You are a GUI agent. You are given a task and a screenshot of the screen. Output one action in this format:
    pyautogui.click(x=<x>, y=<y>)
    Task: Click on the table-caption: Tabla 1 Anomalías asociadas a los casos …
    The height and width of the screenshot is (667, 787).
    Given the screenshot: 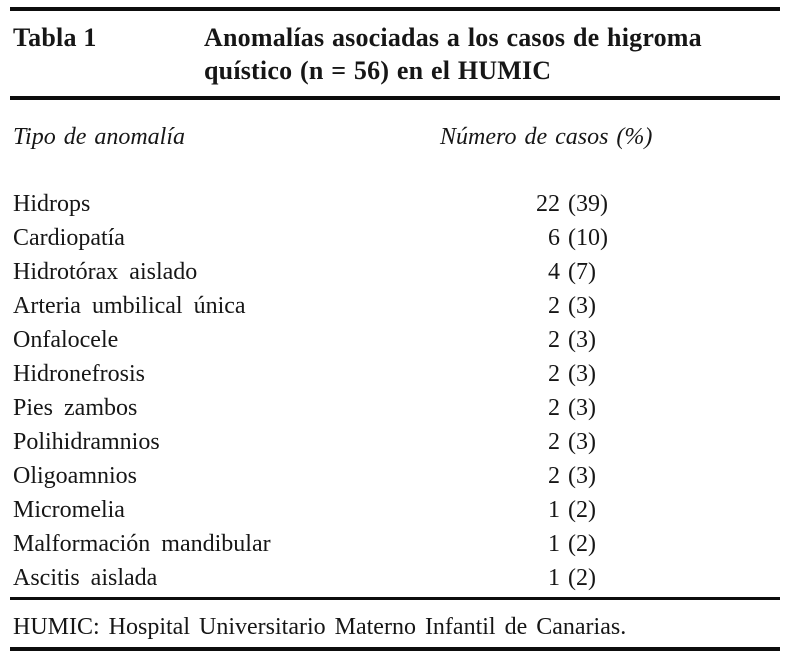 What is the action you would take?
    pyautogui.click(x=395, y=53)
    